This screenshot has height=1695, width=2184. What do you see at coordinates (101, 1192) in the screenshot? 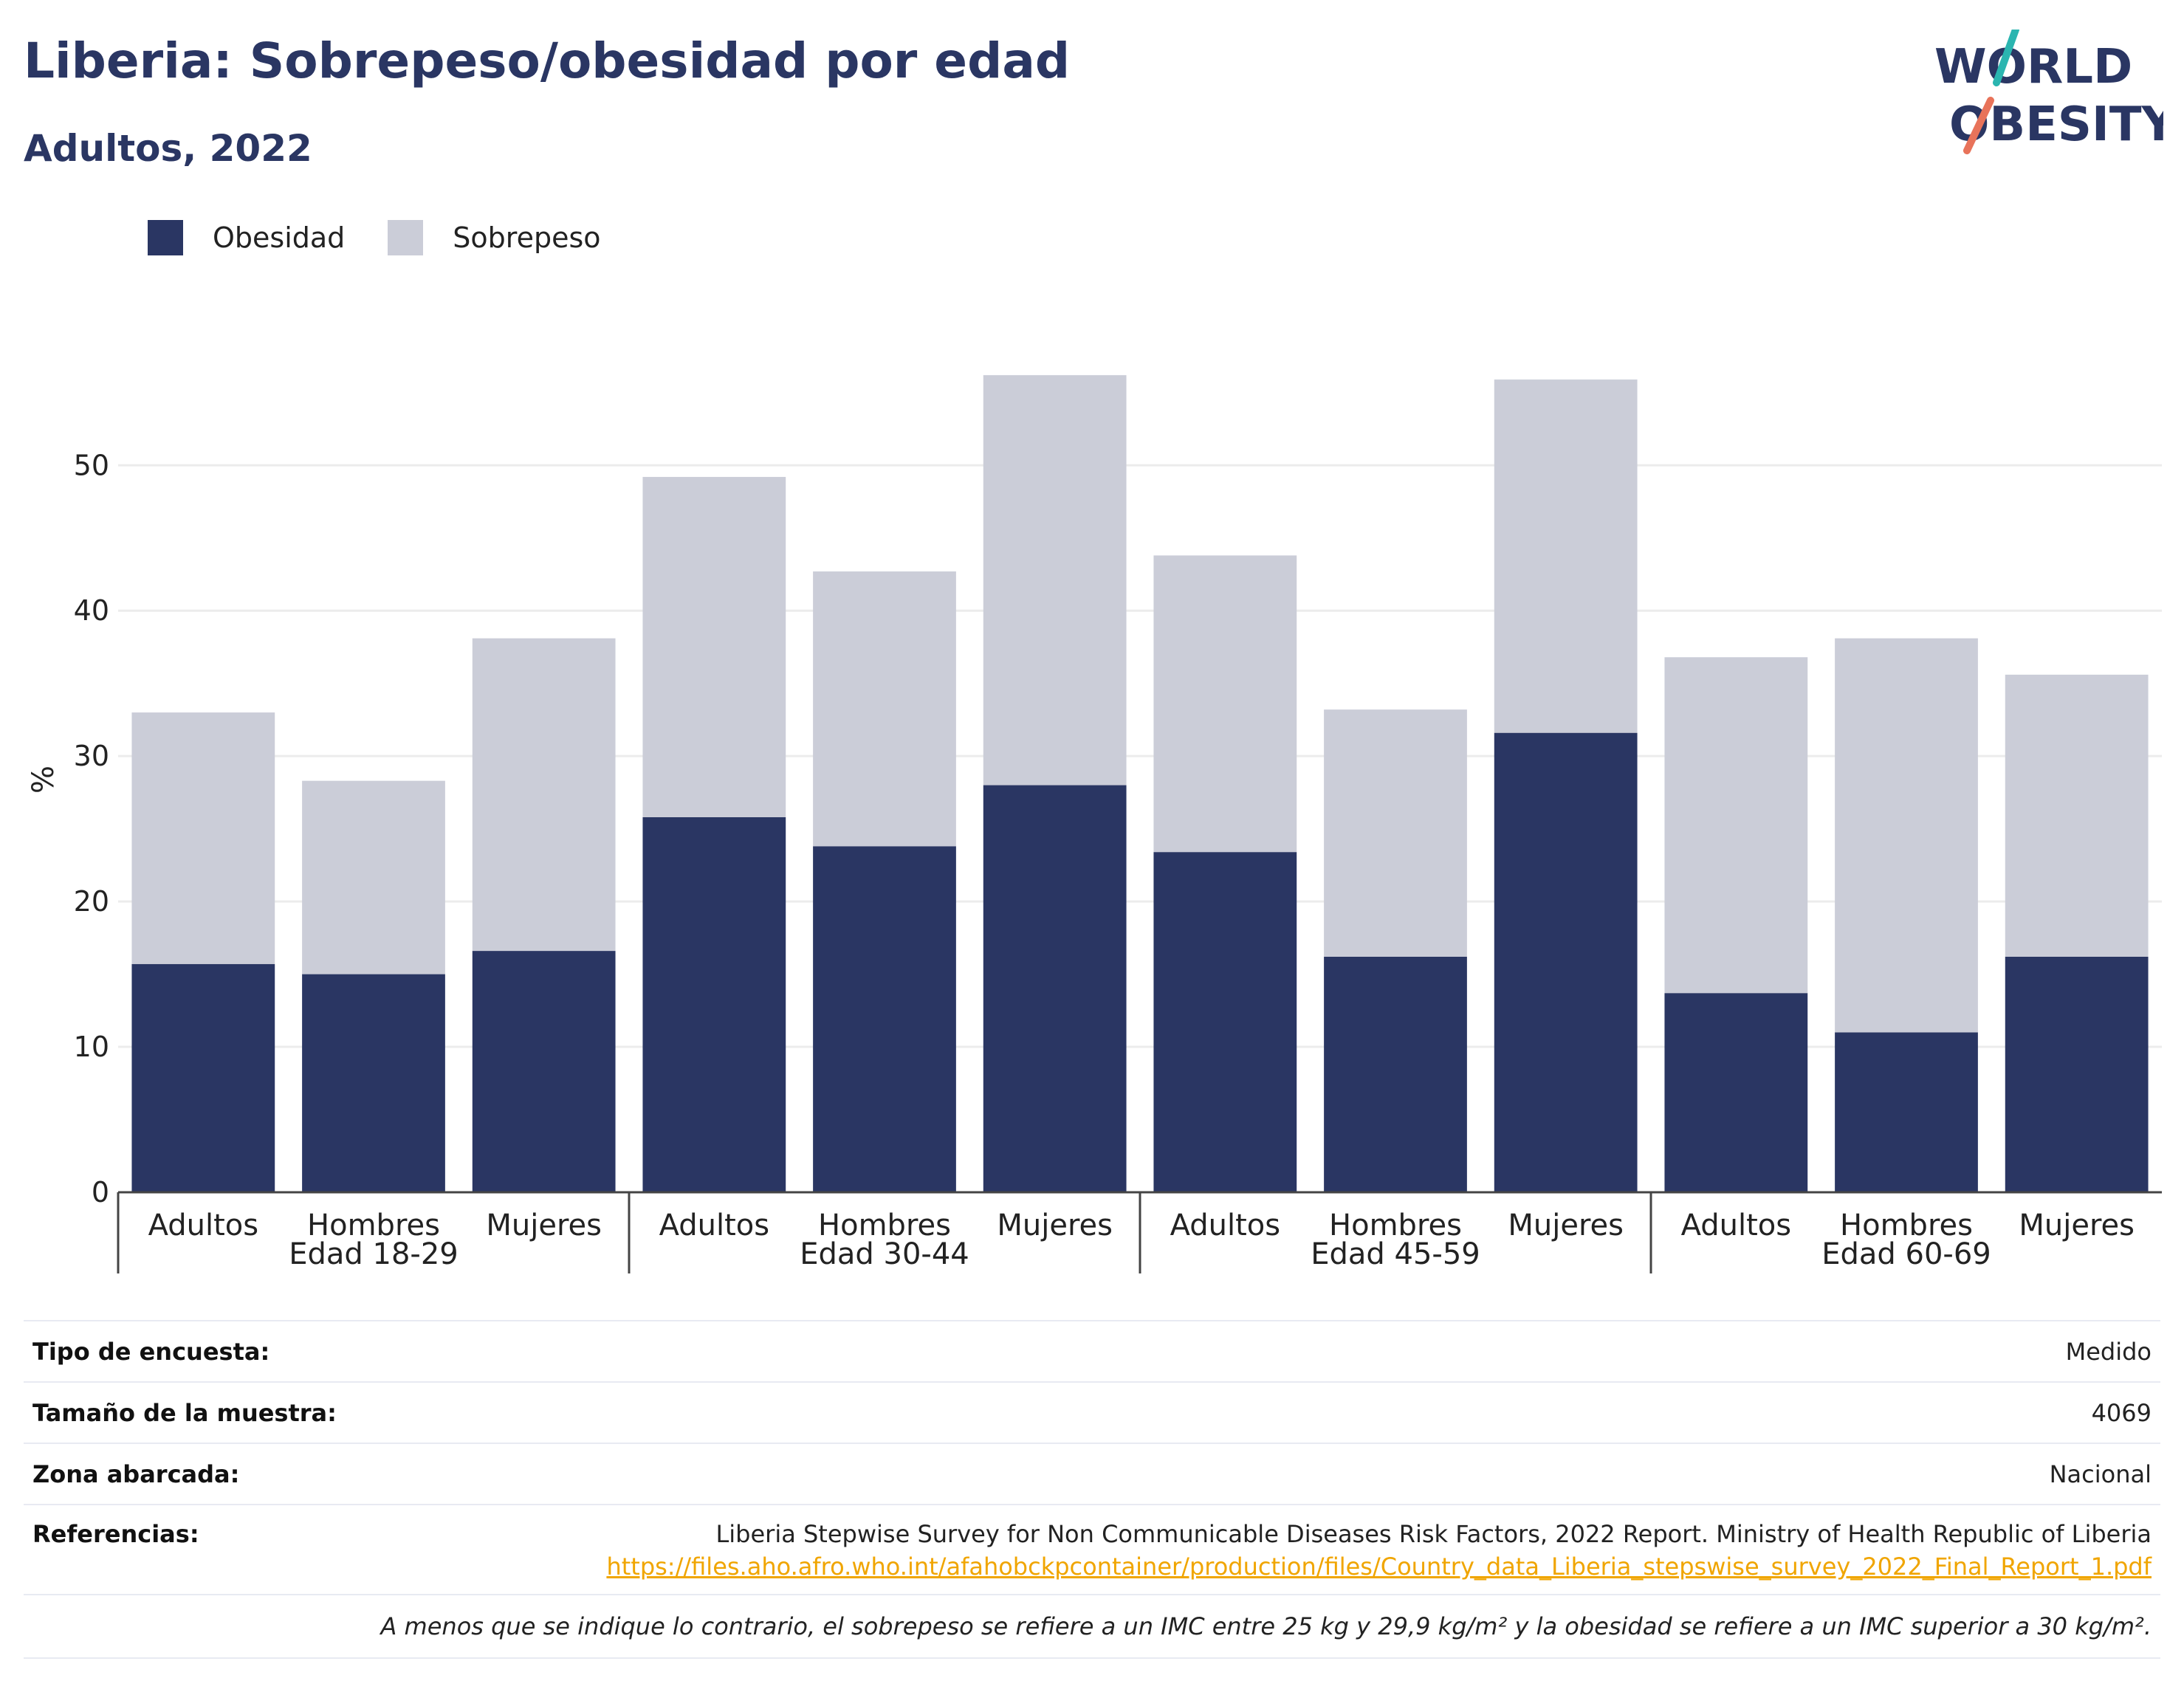
I see `y-tick-label: 0` at bounding box center [101, 1192].